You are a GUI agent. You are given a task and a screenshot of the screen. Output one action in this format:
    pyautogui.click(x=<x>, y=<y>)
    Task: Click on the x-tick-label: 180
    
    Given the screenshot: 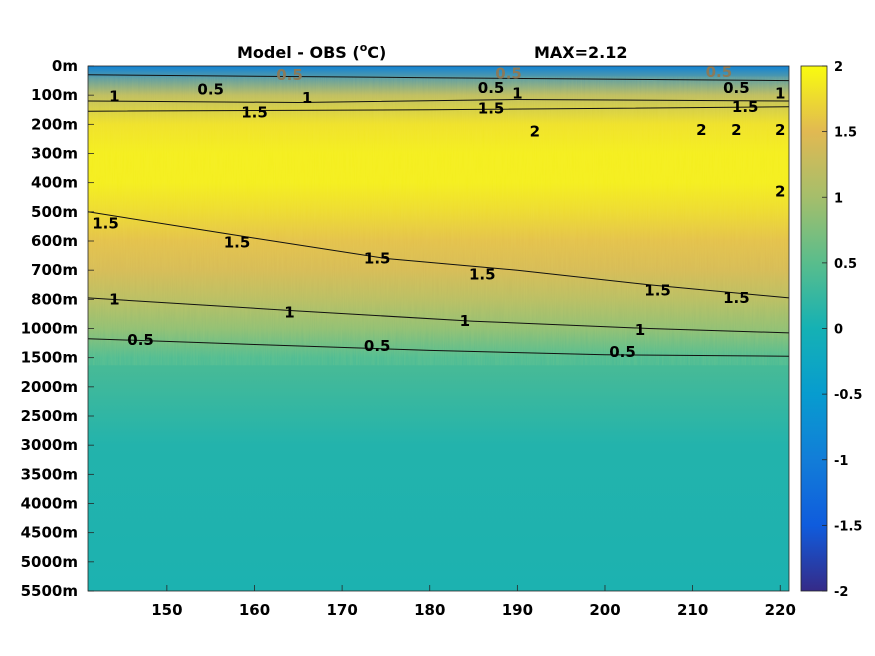 What is the action you would take?
    pyautogui.click(x=429, y=610)
    